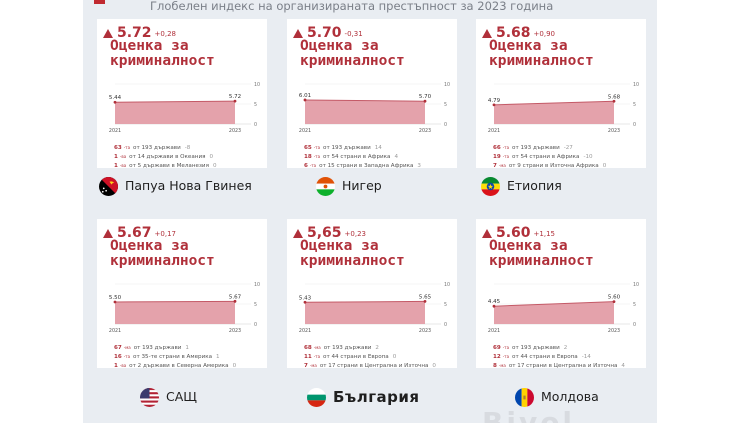 This screenshot has width=752, height=423. Describe the element at coordinates (181, 396) in the screenshot. I see `country-name: САЩ` at that location.